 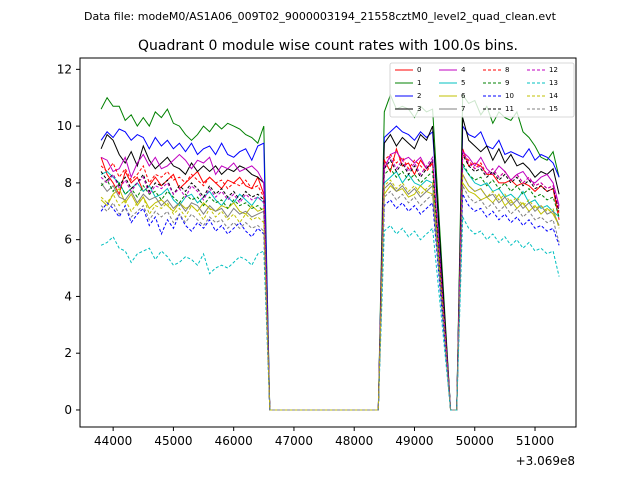 I want to click on y-tick-label: 6, so click(x=68, y=240).